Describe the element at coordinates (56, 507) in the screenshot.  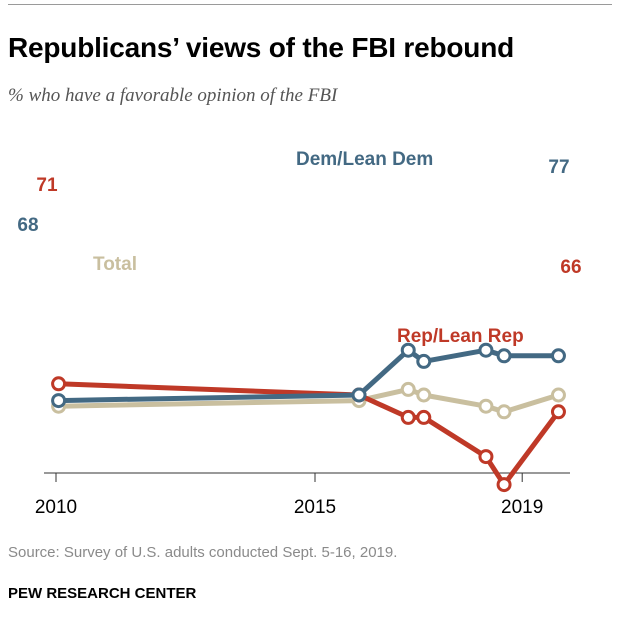
I see `x-tick-label: 2010` at that location.